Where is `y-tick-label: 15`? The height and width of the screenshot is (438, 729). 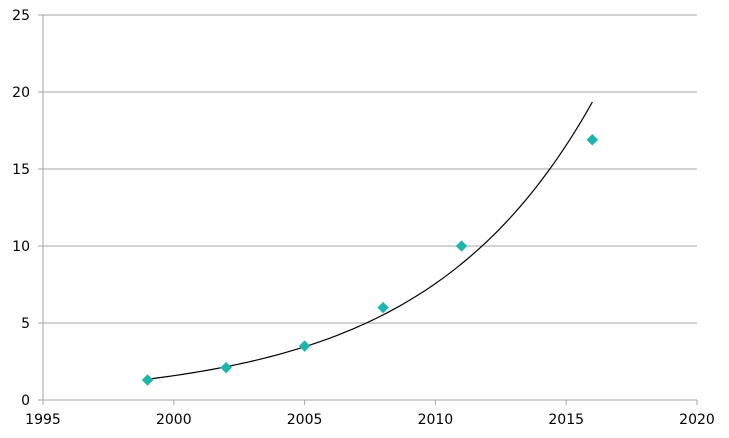
y-tick-label: 15 is located at coordinates (21, 170).